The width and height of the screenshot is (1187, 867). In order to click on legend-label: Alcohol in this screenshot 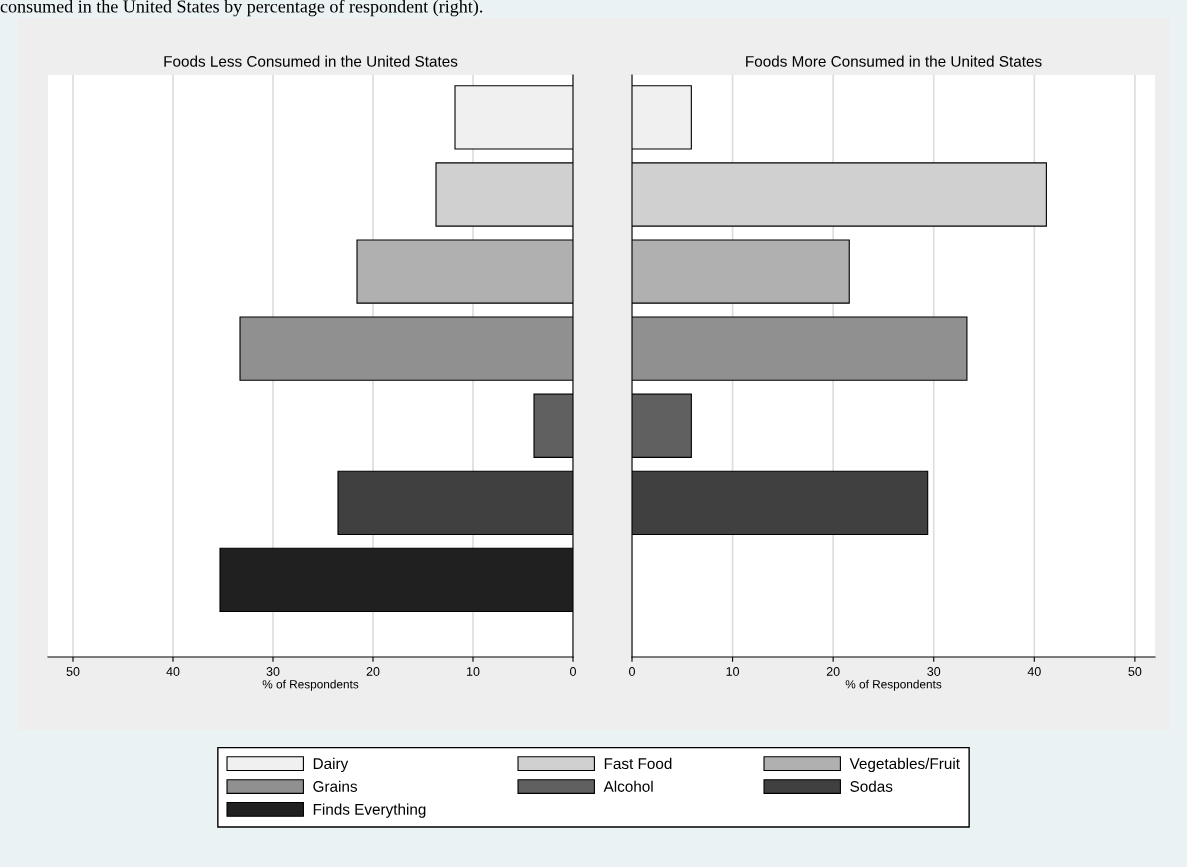, I will do `click(628, 786)`.